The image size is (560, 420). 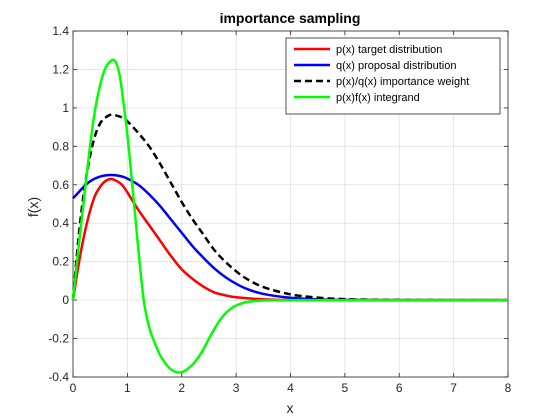 I want to click on y-tick-label-4: 0.4, so click(x=60, y=223).